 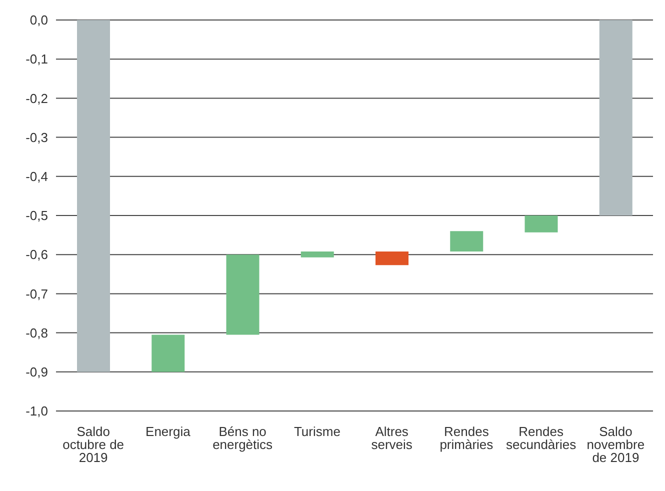 What do you see at coordinates (37, 254) in the screenshot?
I see `y-tick-label: -0,6` at bounding box center [37, 254].